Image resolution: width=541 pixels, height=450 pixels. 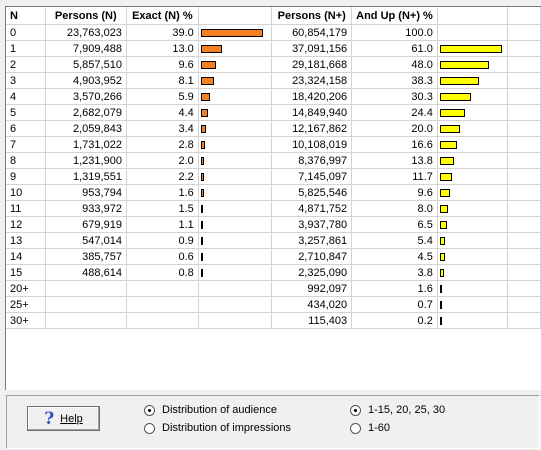 I want to click on cell-persons-n, so click(x=86, y=320).